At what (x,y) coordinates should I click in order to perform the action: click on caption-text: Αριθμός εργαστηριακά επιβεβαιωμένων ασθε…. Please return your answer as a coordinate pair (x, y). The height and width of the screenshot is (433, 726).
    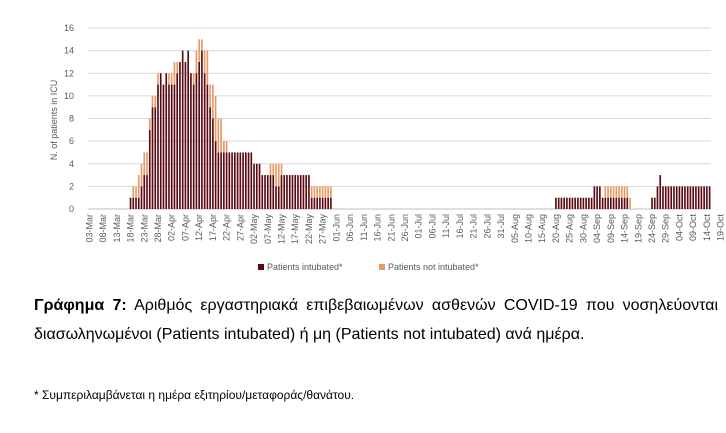
    Looking at the image, I should click on (376, 320).